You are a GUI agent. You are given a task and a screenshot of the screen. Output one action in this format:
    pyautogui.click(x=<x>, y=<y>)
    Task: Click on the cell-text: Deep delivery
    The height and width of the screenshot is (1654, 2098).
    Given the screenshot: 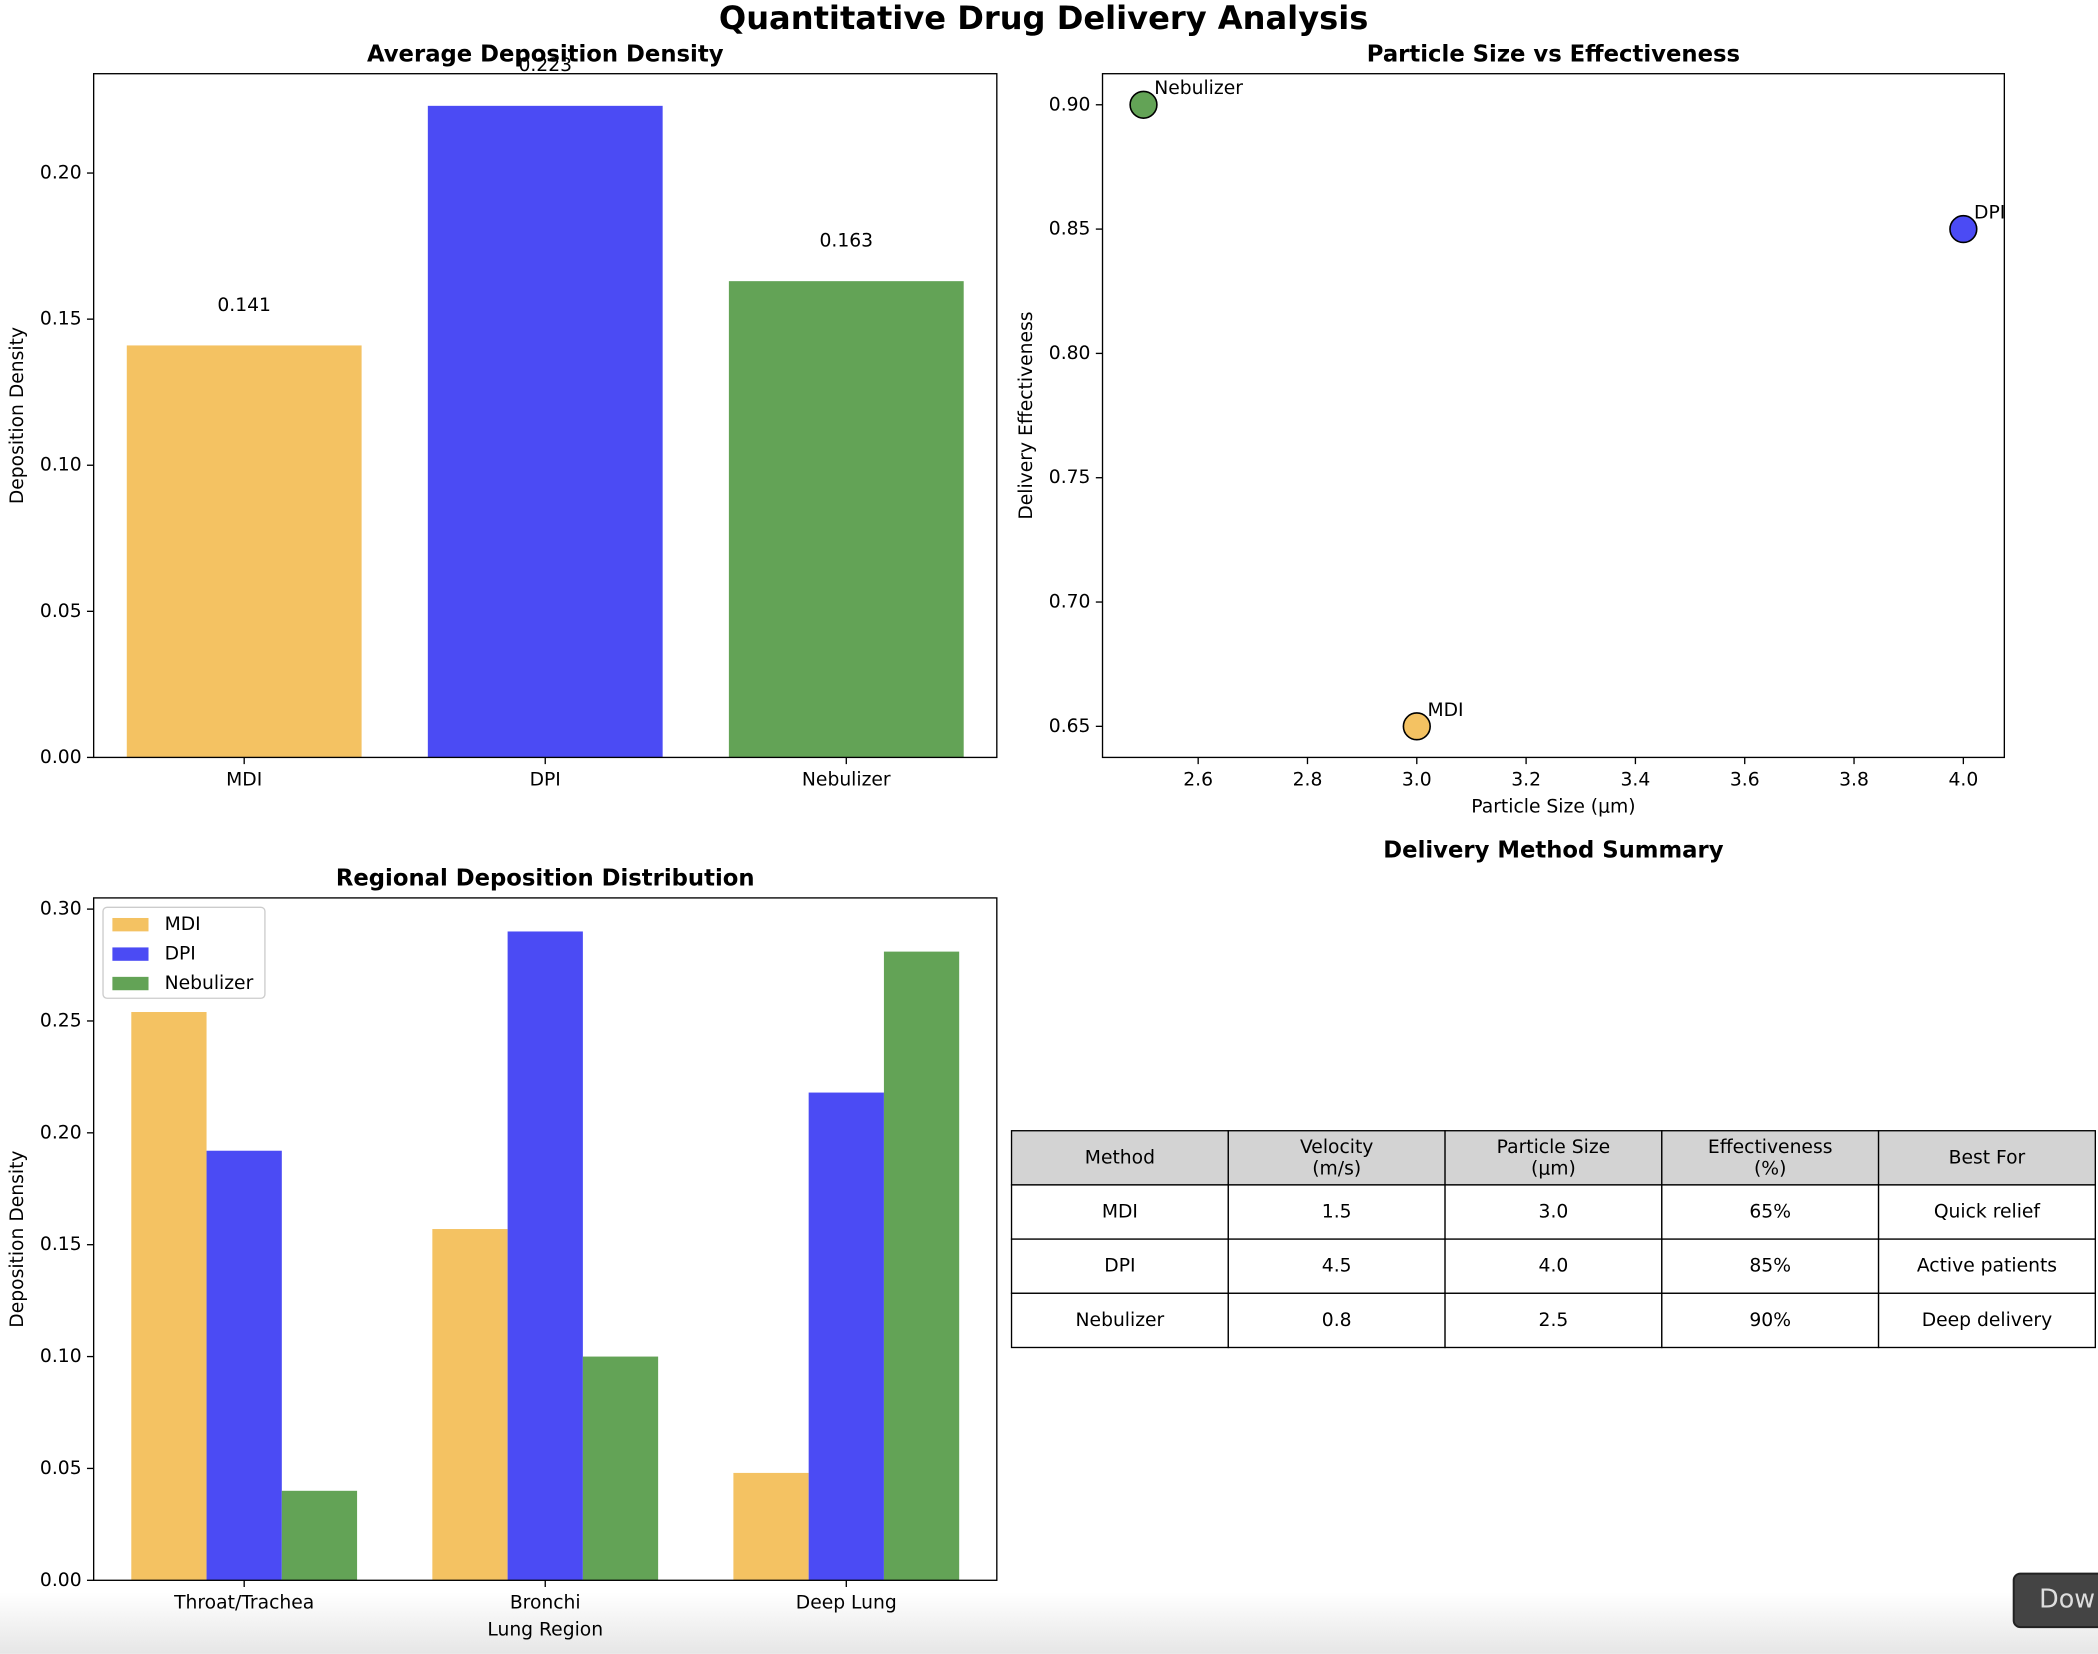 What is the action you would take?
    pyautogui.click(x=1987, y=1320)
    